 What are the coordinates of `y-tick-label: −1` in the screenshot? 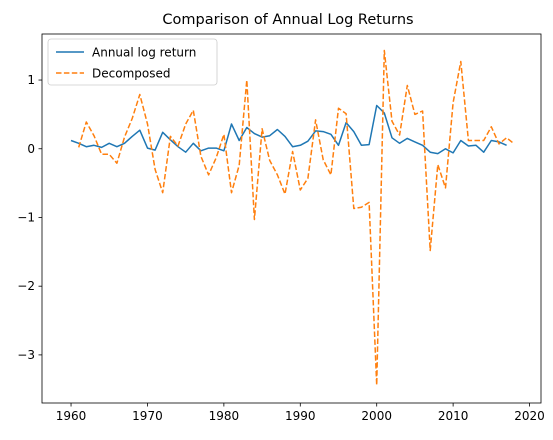 It's located at (26, 217).